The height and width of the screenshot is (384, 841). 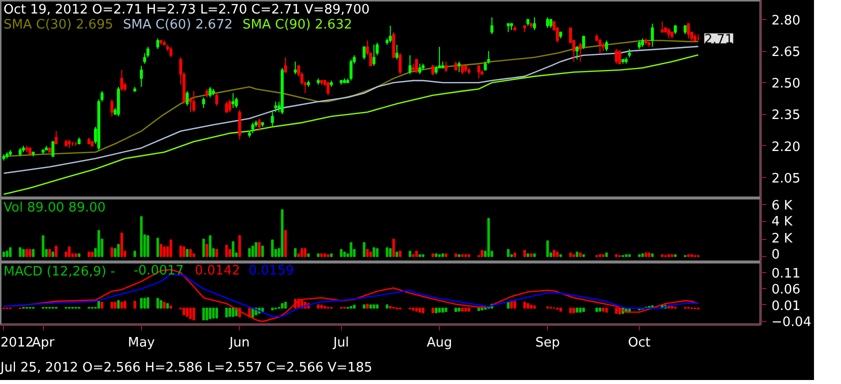 What do you see at coordinates (786, 306) in the screenshot?
I see `y-tick-label: 0.01` at bounding box center [786, 306].